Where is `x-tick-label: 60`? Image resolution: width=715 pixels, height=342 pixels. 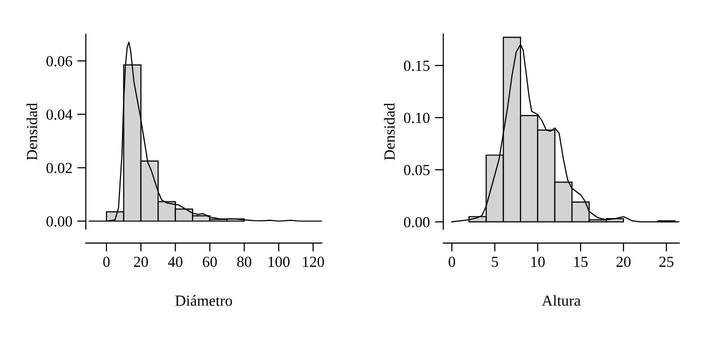 x-tick-label: 60 is located at coordinates (209, 261).